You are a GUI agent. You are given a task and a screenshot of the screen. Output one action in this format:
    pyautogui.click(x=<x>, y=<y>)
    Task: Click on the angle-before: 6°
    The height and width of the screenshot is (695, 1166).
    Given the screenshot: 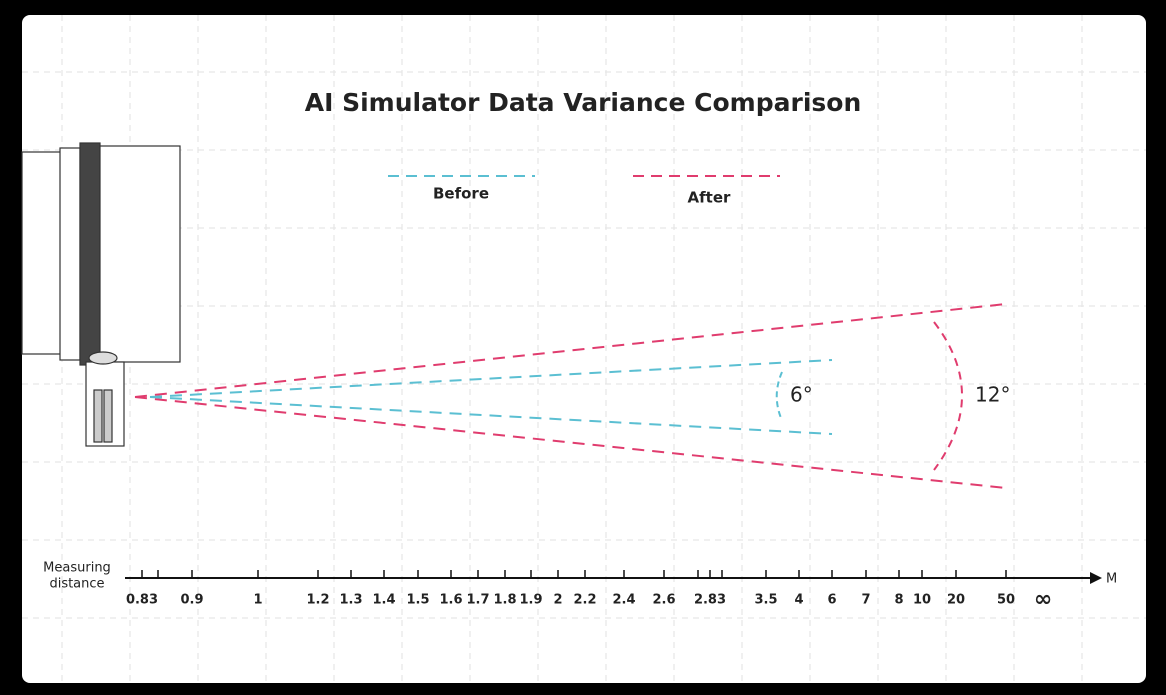 What is the action you would take?
    pyautogui.click(x=801, y=395)
    